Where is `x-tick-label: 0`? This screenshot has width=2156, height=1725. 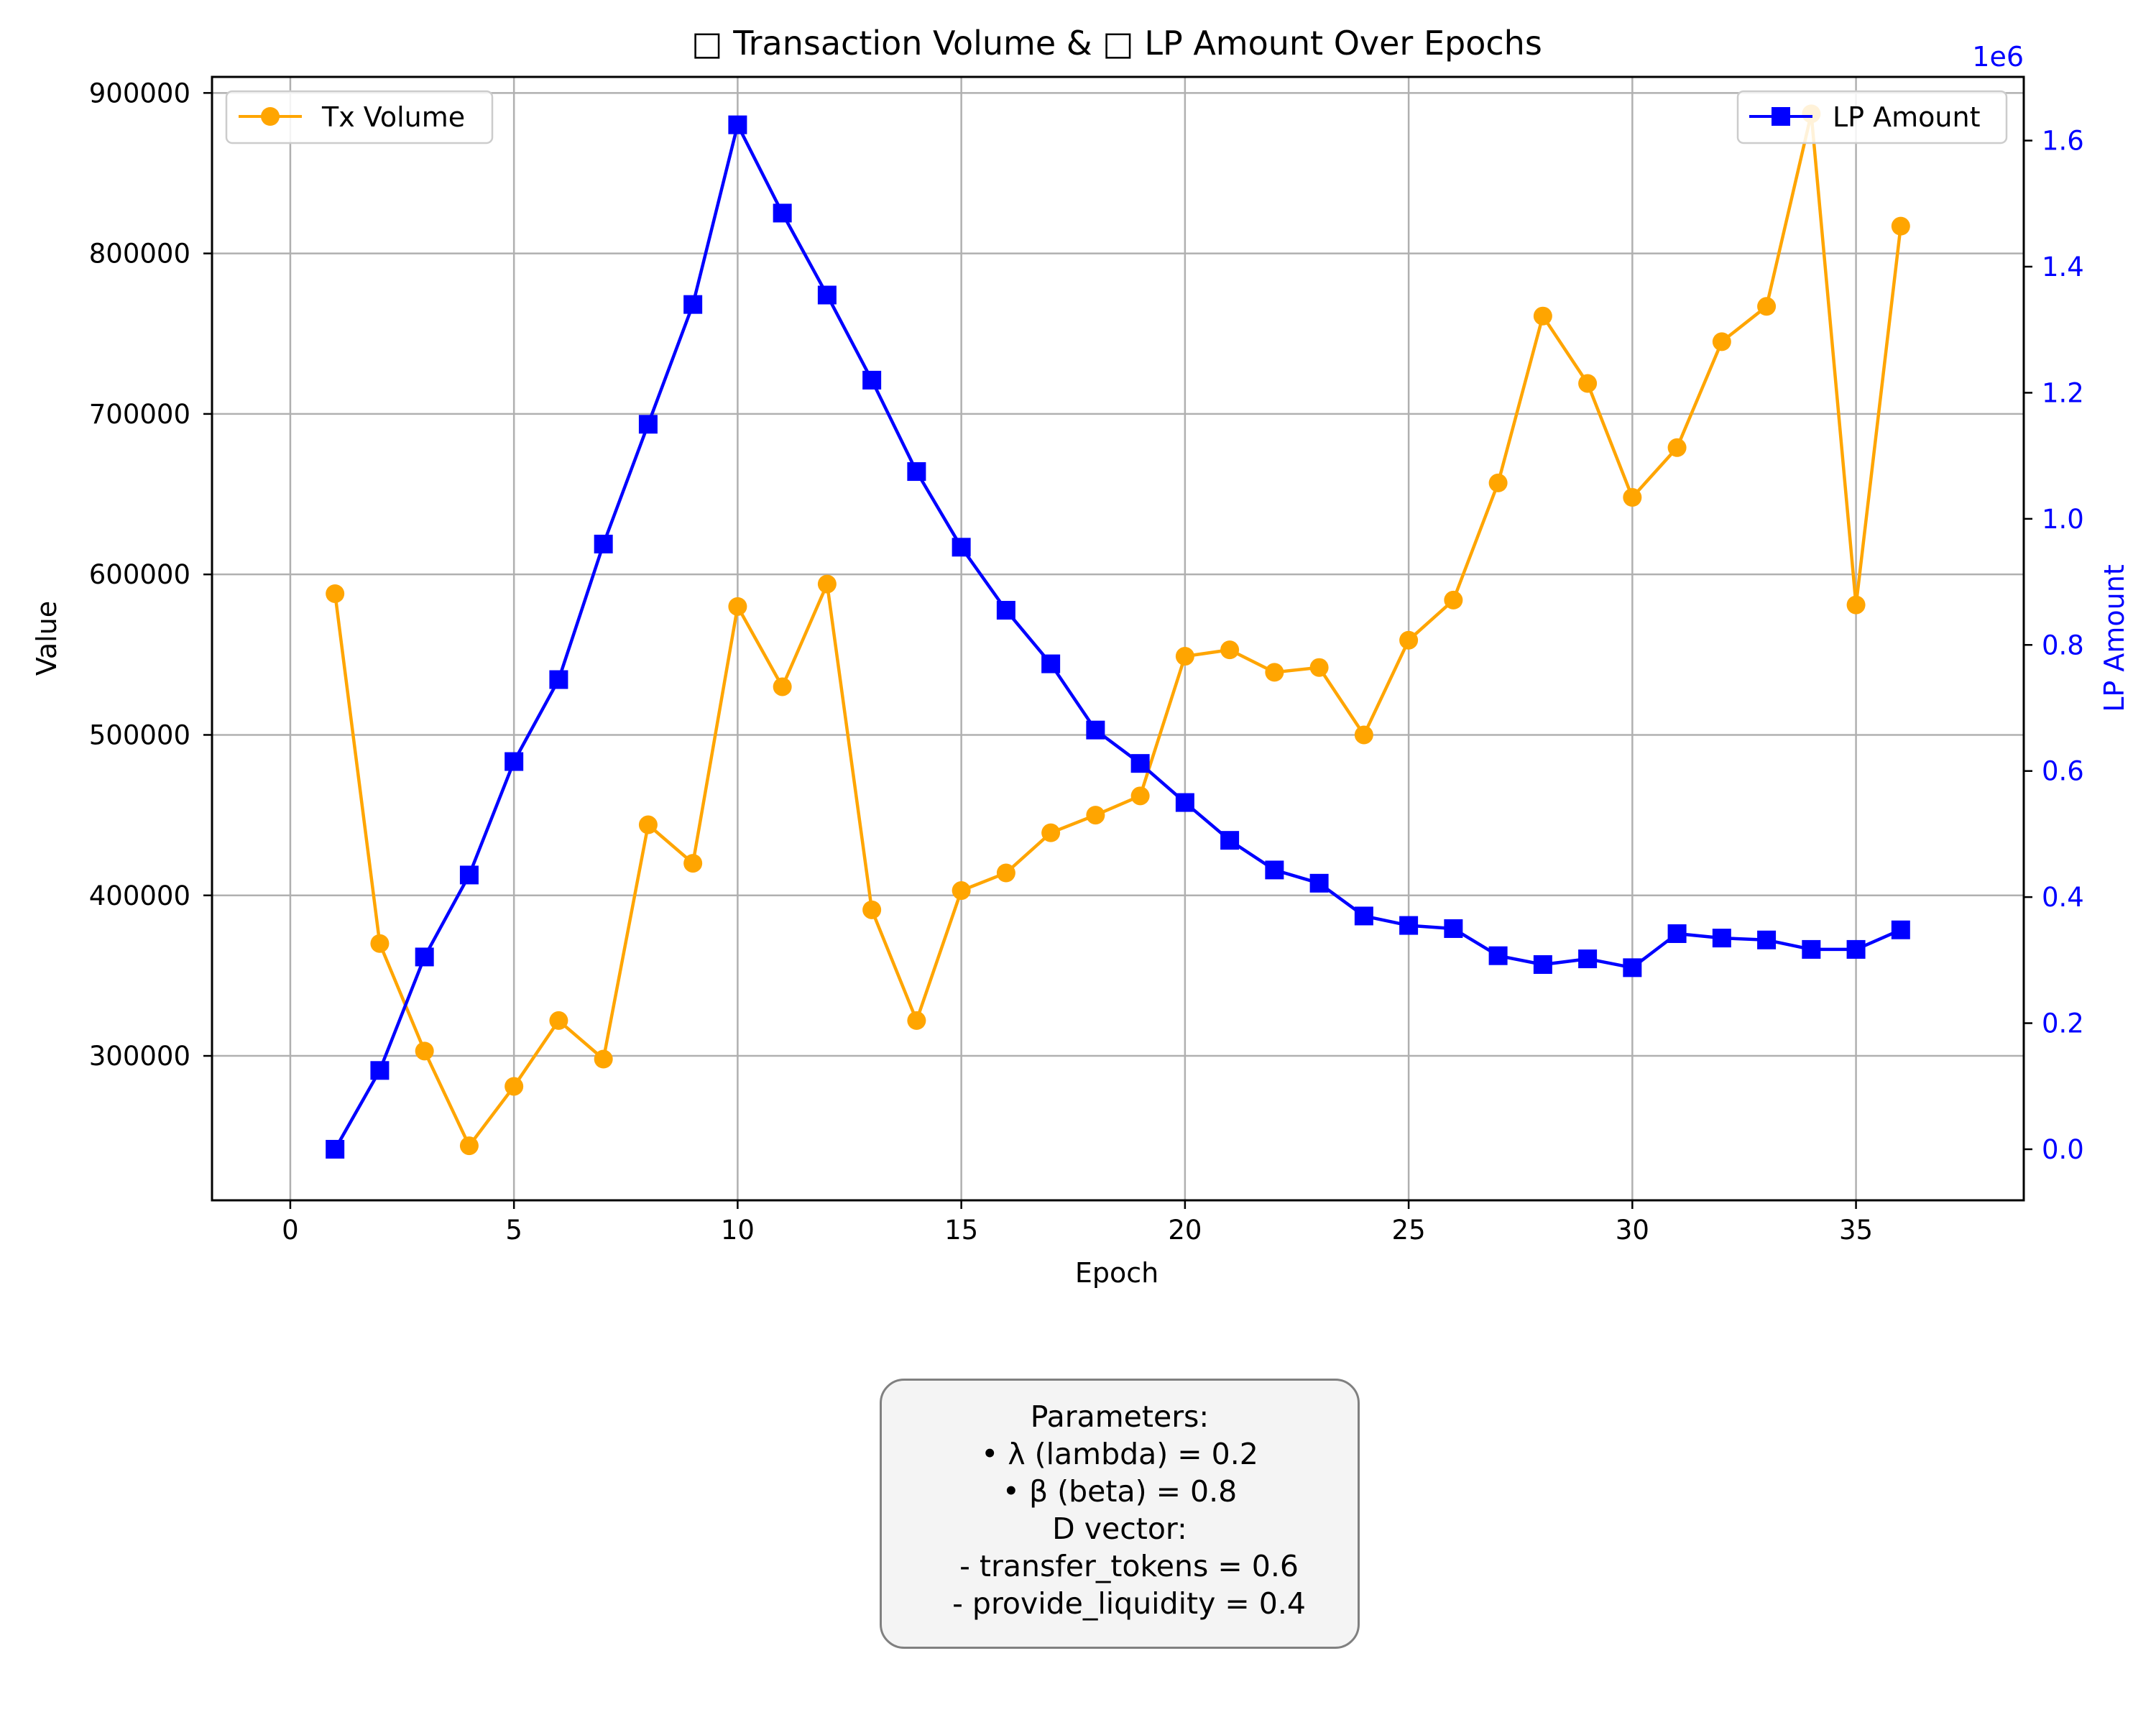 x-tick-label: 0 is located at coordinates (291, 1230).